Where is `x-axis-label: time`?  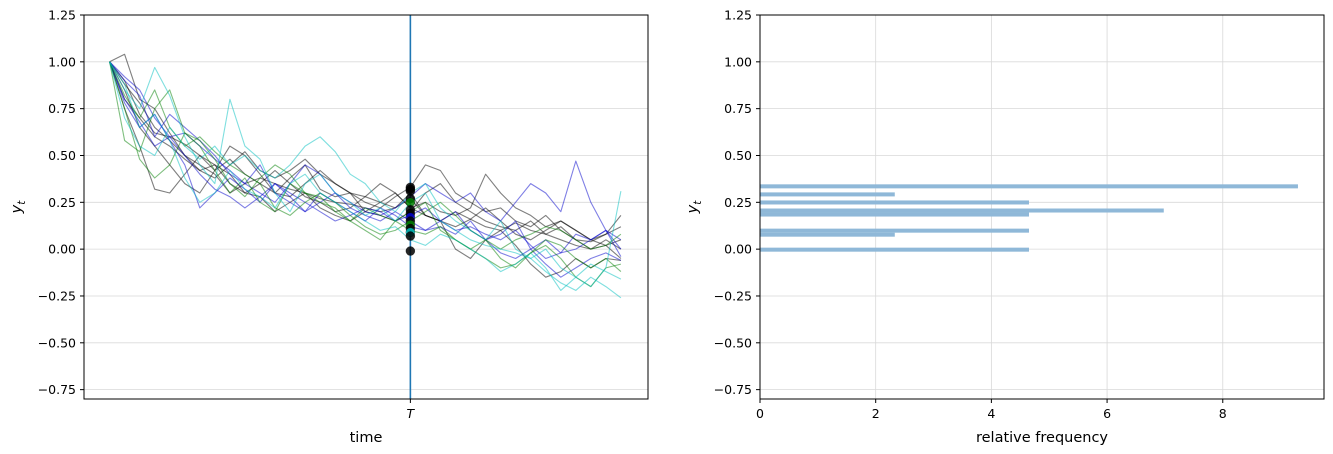 x-axis-label: time is located at coordinates (366, 438).